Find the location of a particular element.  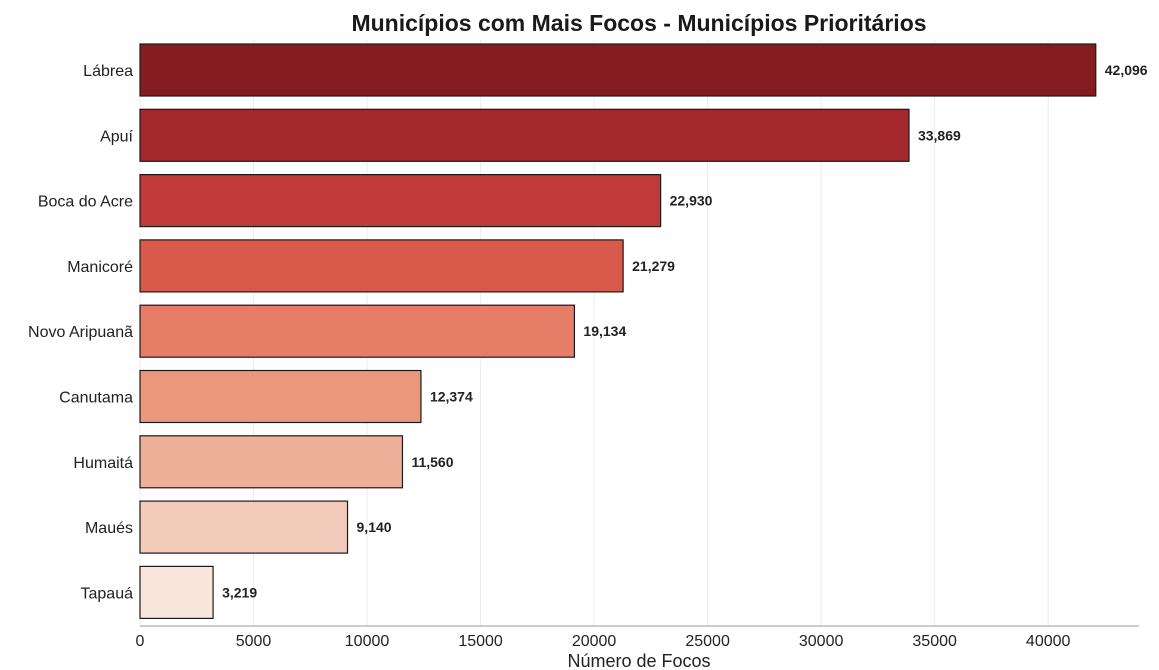

category-label: Canutama is located at coordinates (96, 398).